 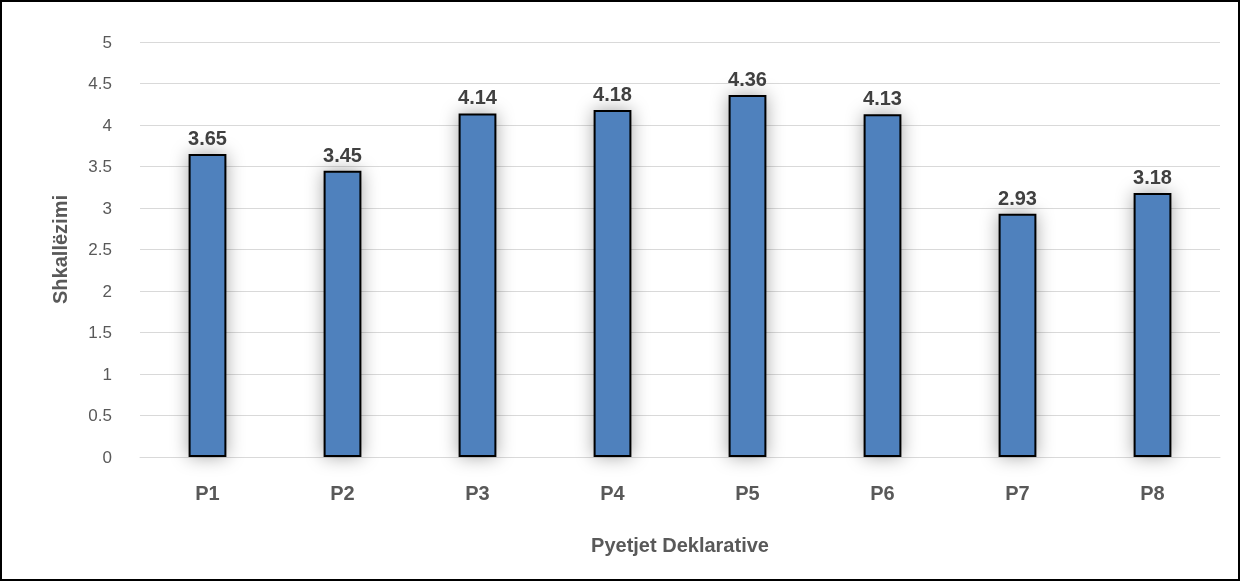 What do you see at coordinates (1017, 493) in the screenshot?
I see `x-tick-label: P7` at bounding box center [1017, 493].